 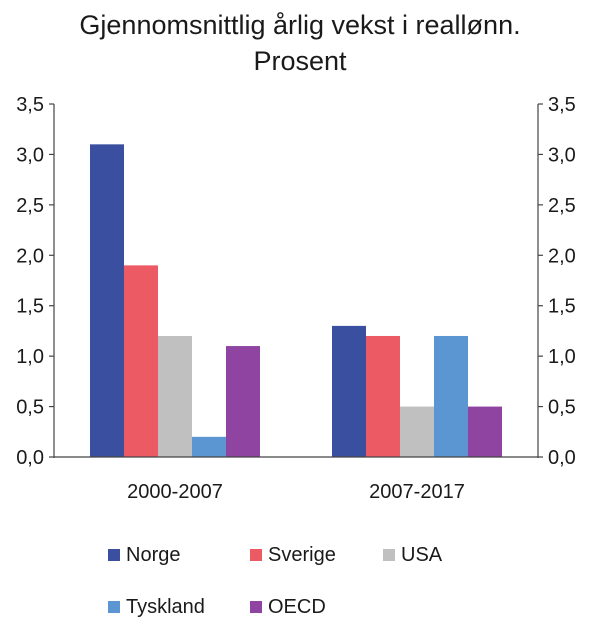 I want to click on legend-swatch-sverige, so click(x=256, y=555).